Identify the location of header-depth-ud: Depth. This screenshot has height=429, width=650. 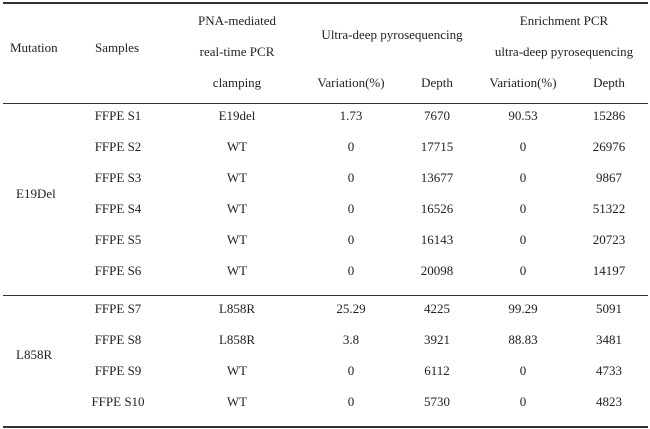
(437, 82).